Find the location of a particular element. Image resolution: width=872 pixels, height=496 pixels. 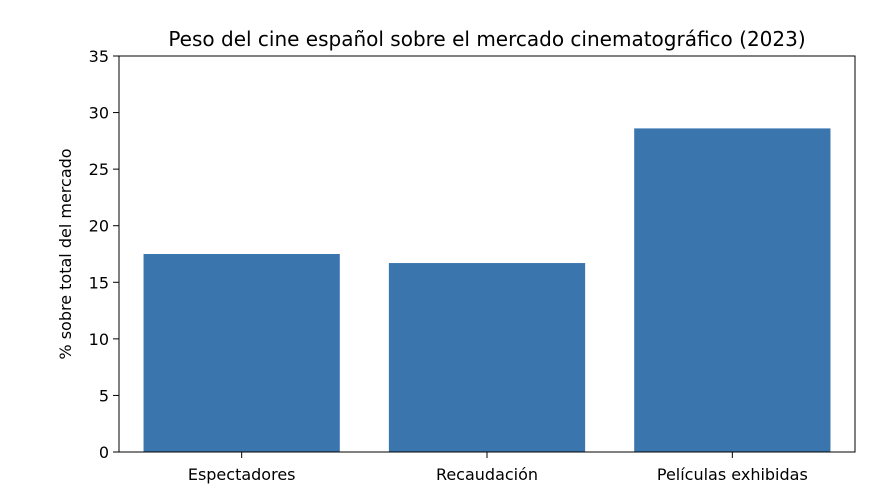

y-tick-label: 0 is located at coordinates (104, 452).